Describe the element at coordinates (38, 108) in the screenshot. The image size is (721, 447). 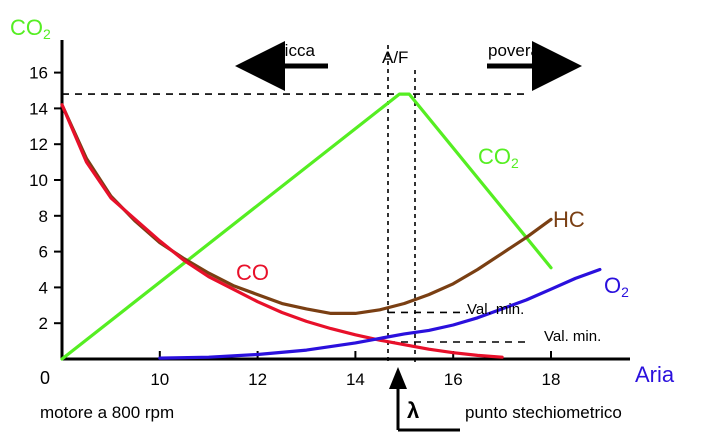
I see `y-tick-label: 14` at that location.